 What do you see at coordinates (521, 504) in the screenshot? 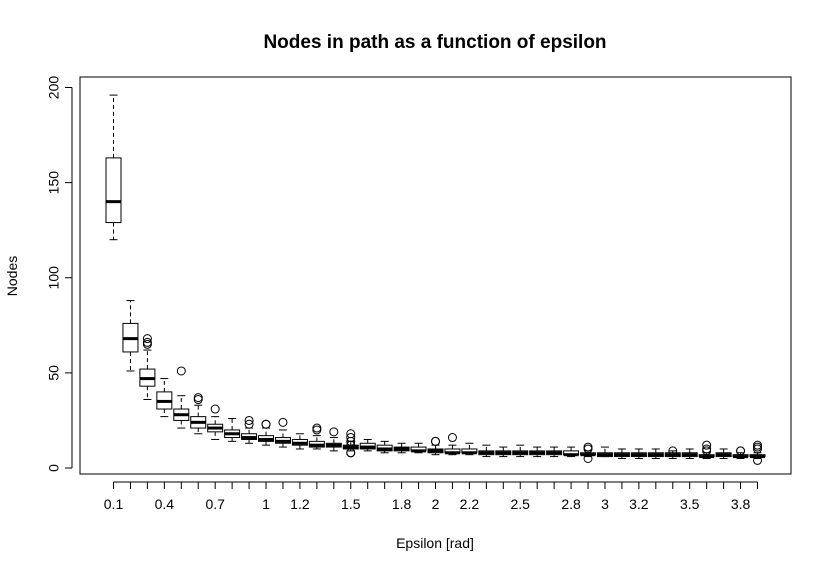
I see `x-tick-label: 2.5` at bounding box center [521, 504].